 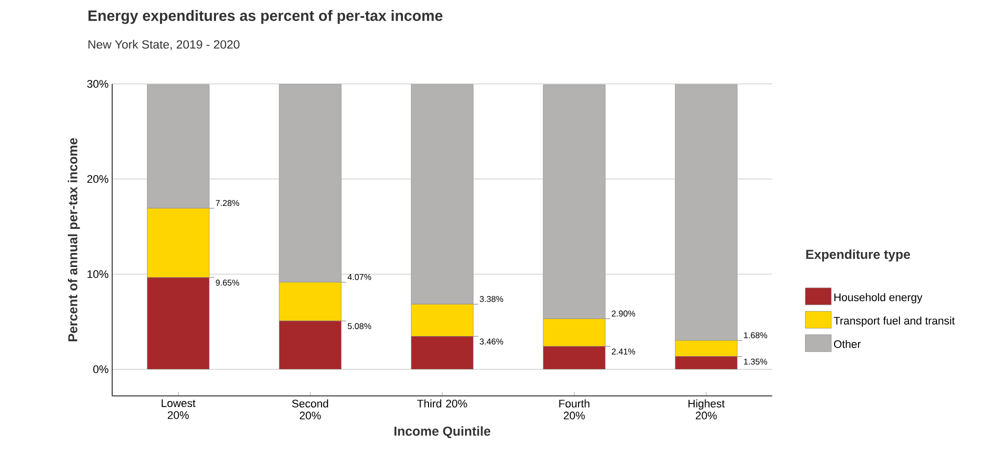 I want to click on data-label: 7.28%, so click(x=228, y=203).